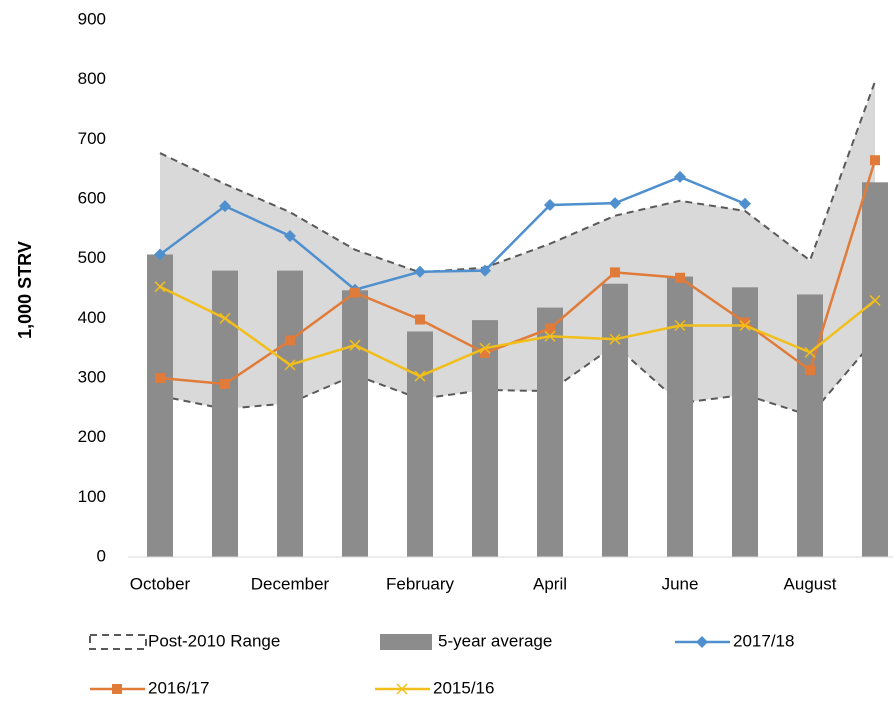  What do you see at coordinates (92, 257) in the screenshot?
I see `y-tick-label: 500` at bounding box center [92, 257].